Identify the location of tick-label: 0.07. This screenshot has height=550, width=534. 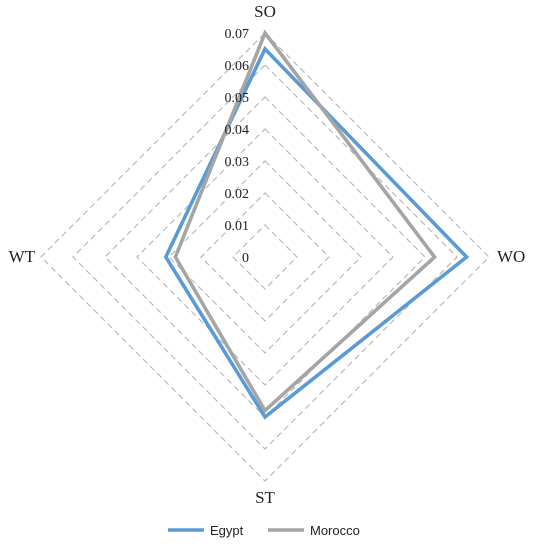
(237, 34).